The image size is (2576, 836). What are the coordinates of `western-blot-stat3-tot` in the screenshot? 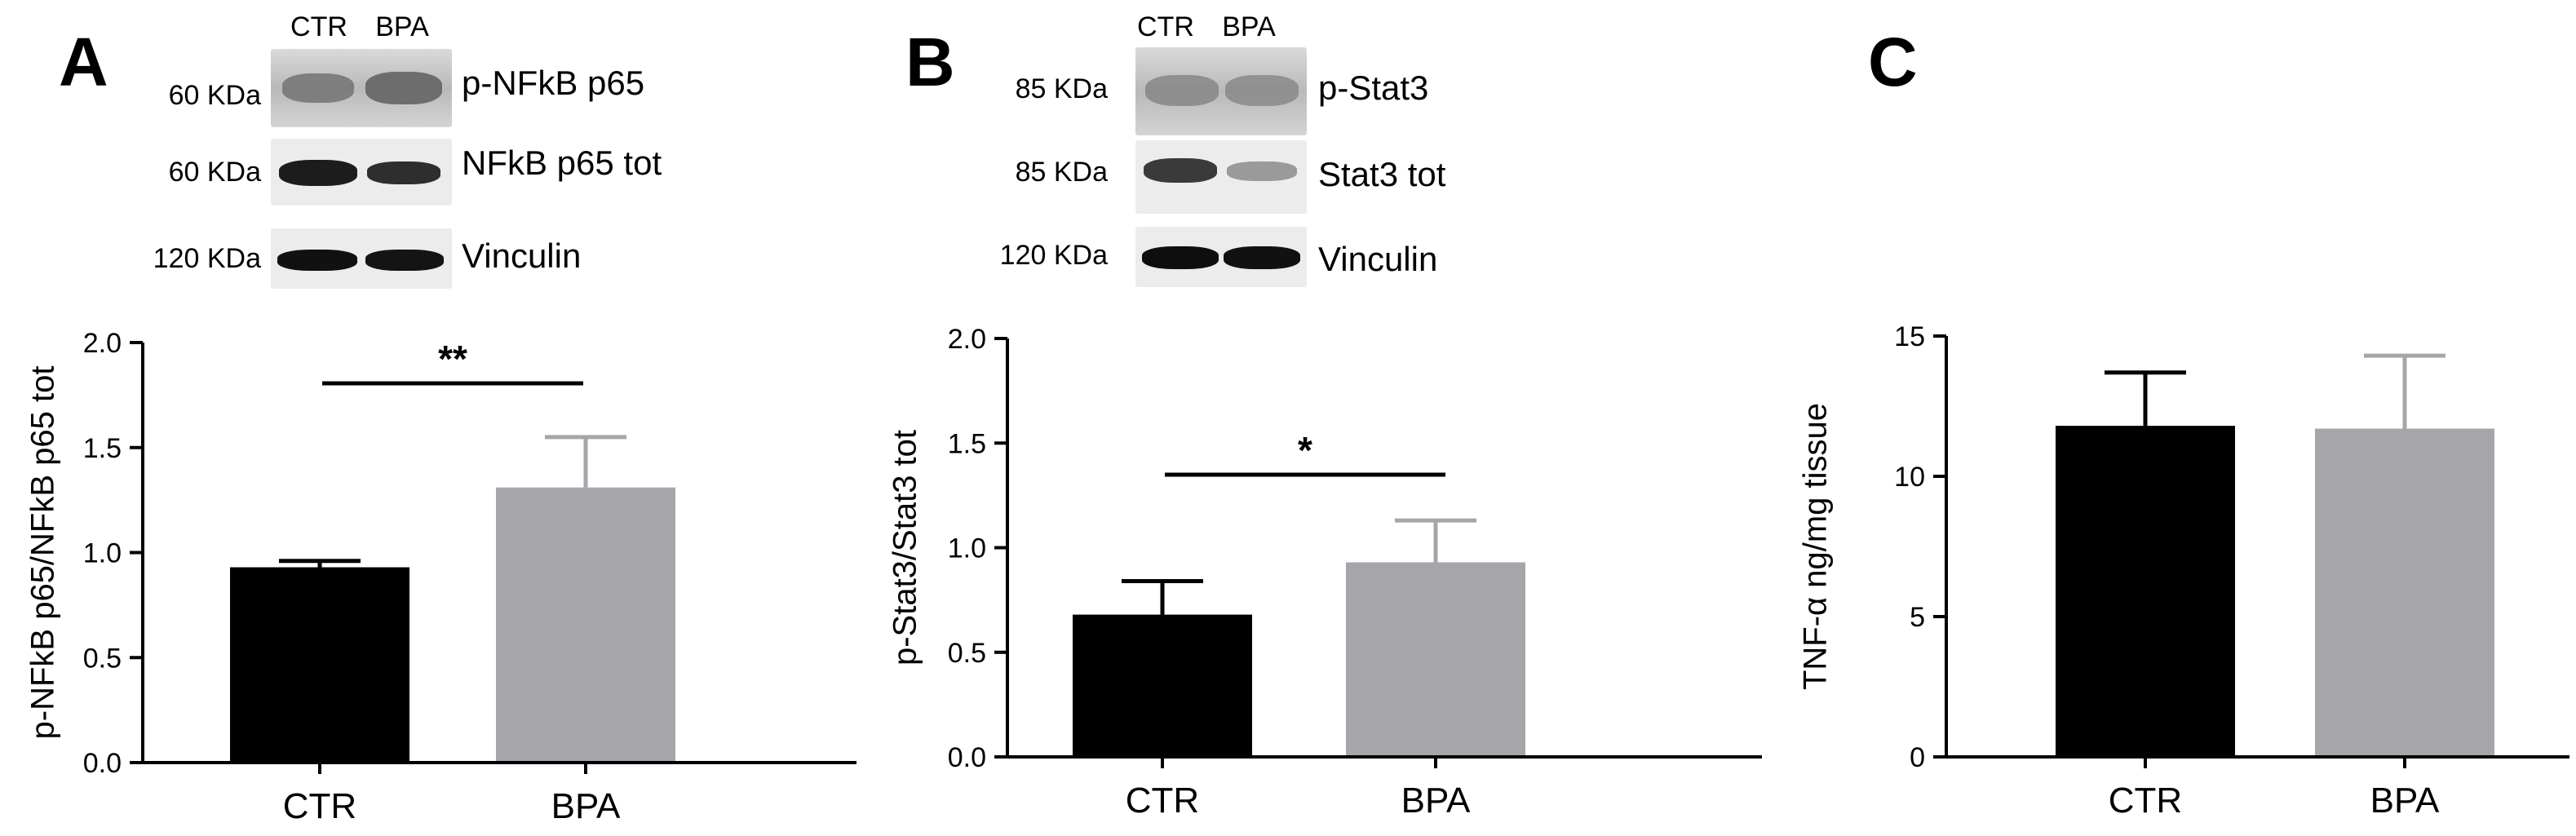 It's located at (1221, 177).